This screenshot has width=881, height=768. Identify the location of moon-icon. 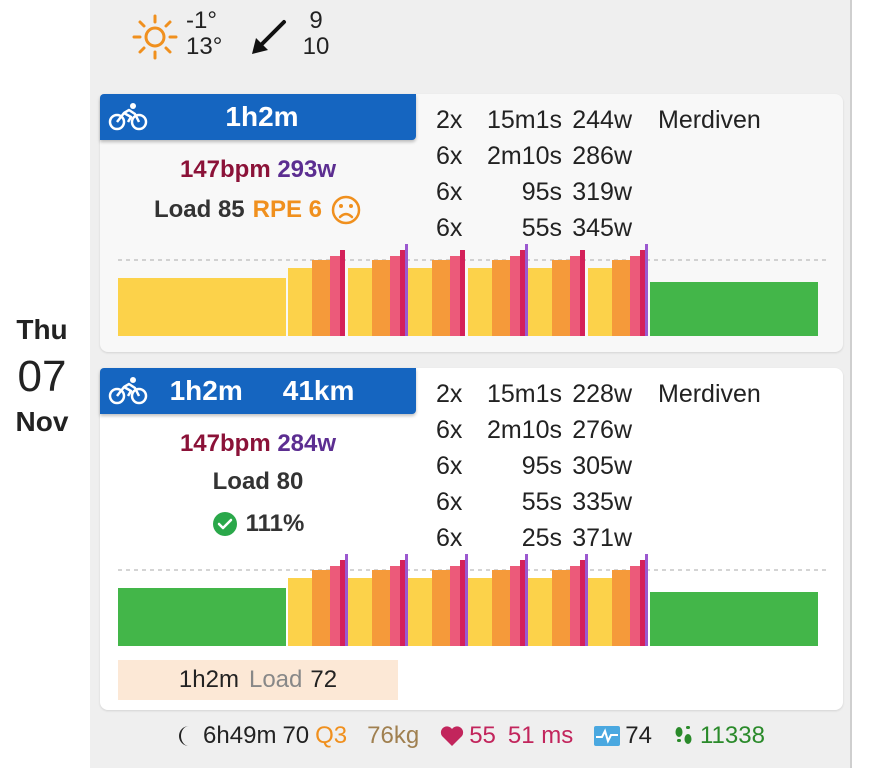
(184, 736).